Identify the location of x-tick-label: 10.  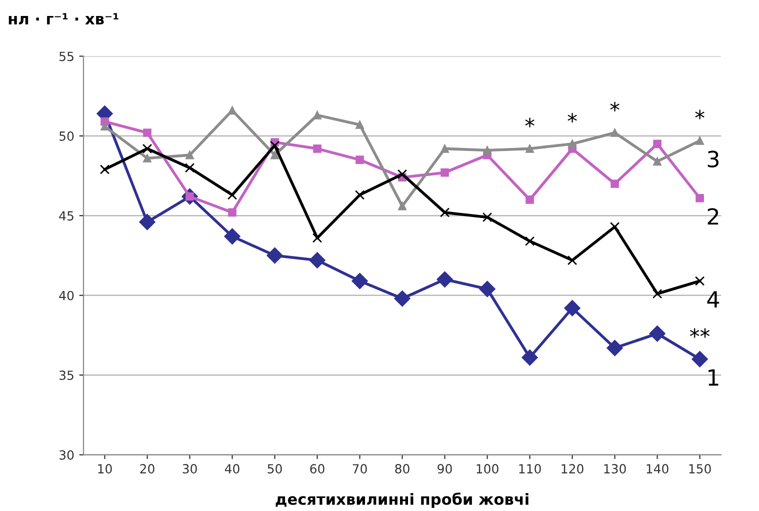
(105, 469).